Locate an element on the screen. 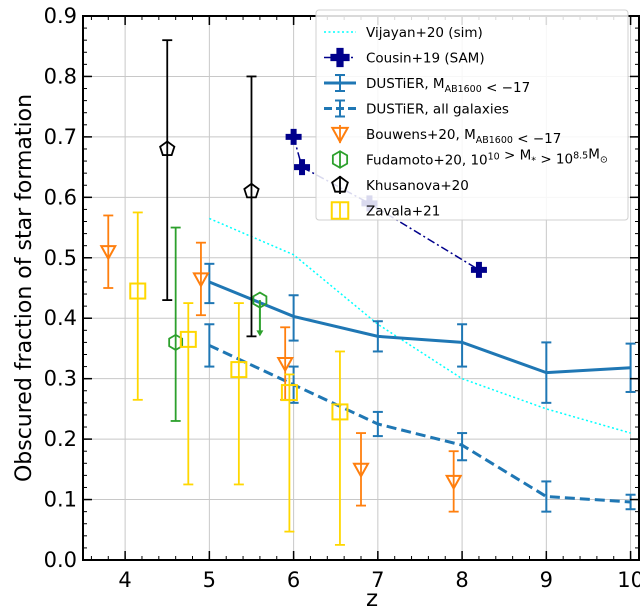  legend-label: Cousin+19 (SAM) is located at coordinates (425, 59).